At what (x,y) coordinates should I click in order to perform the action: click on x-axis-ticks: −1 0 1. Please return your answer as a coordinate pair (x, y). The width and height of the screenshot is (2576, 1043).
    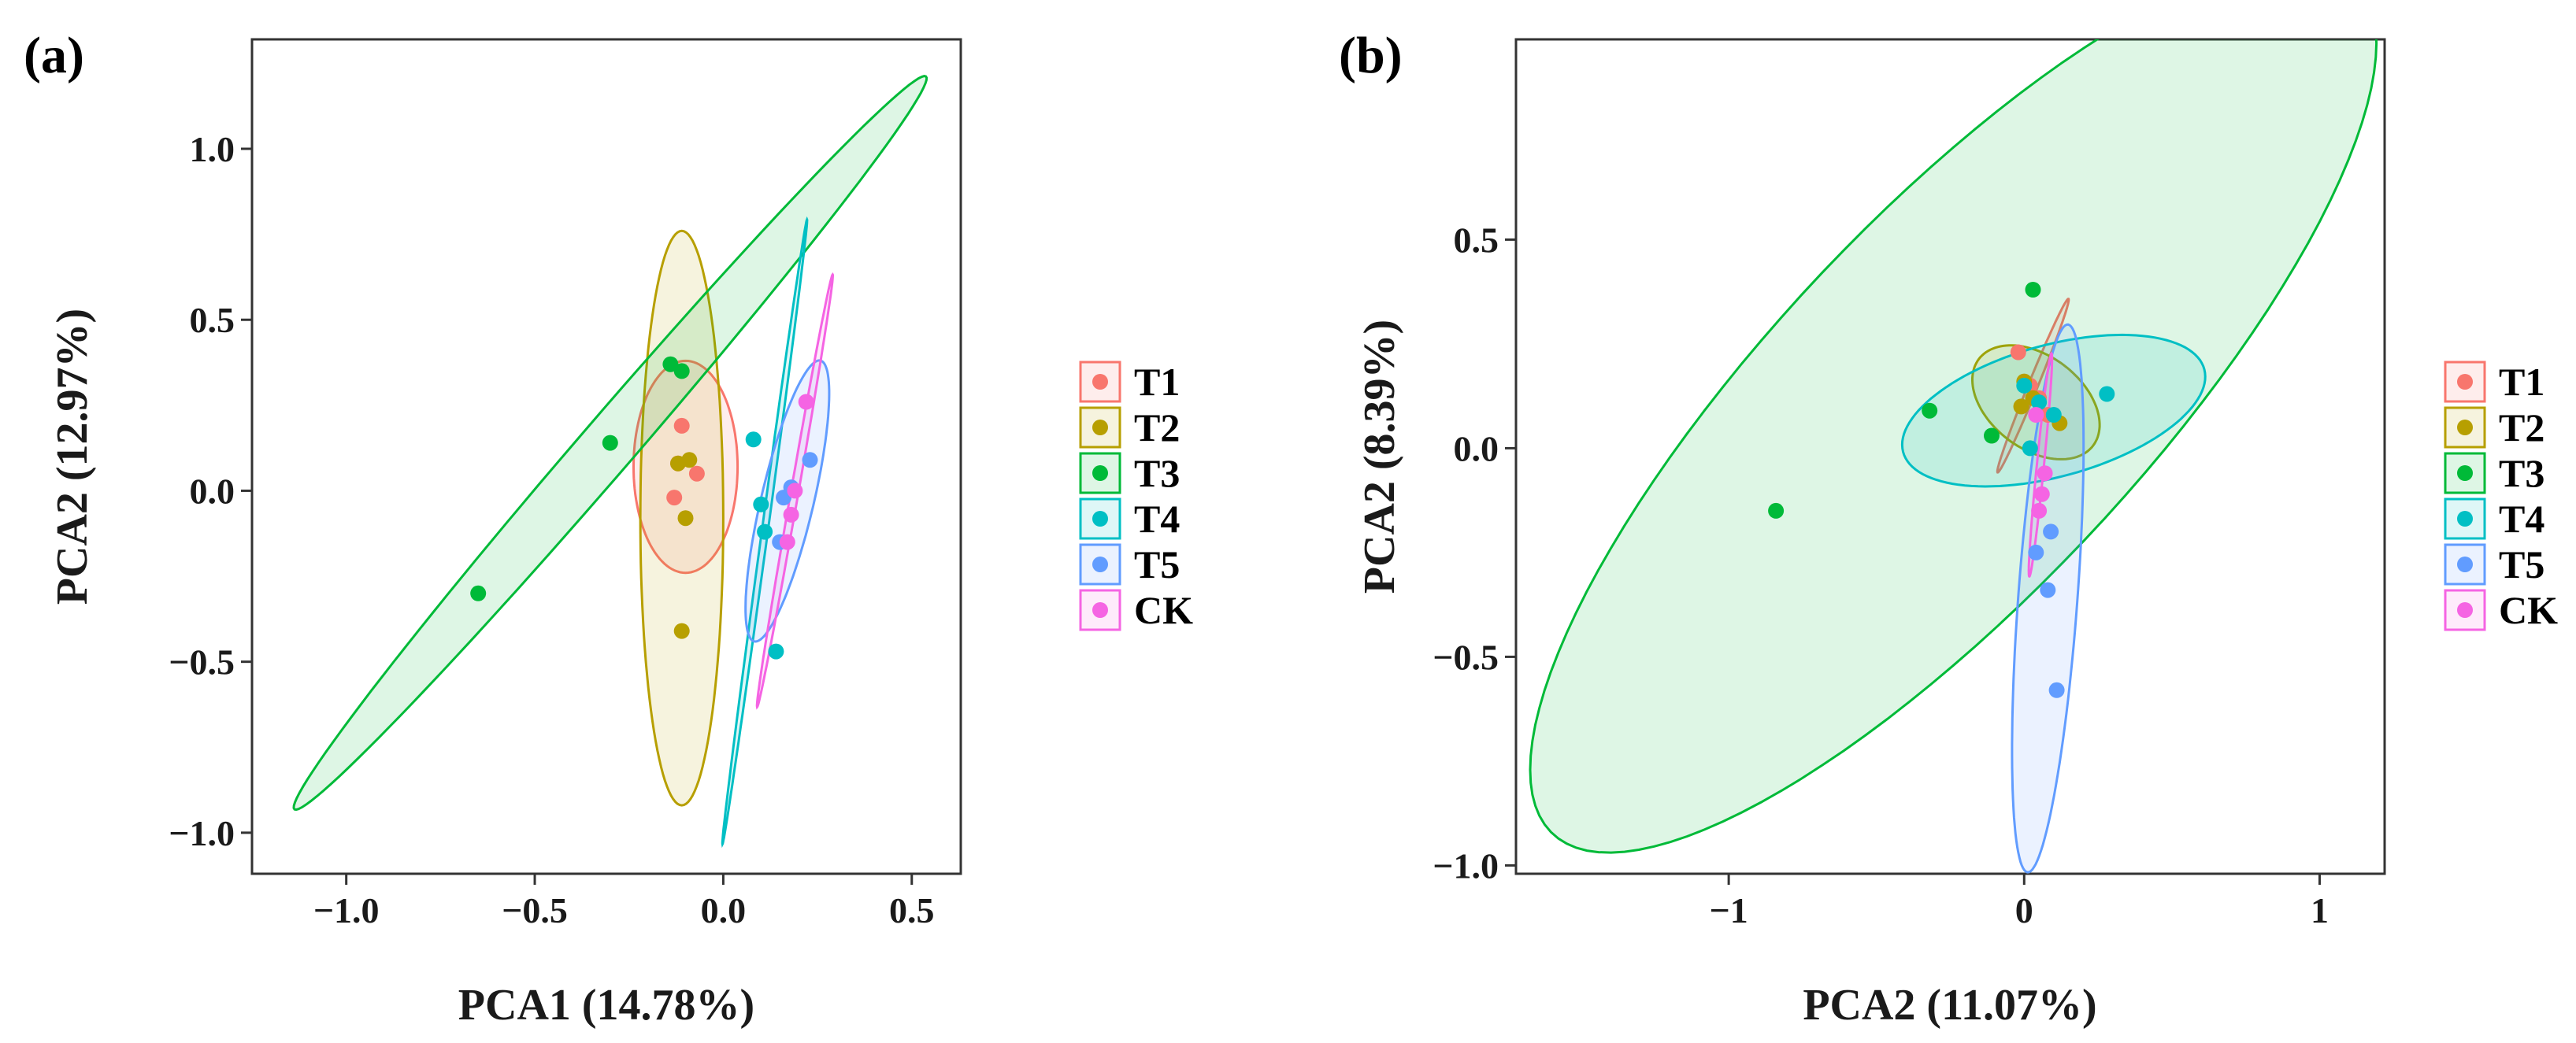
    Looking at the image, I should click on (2019, 902).